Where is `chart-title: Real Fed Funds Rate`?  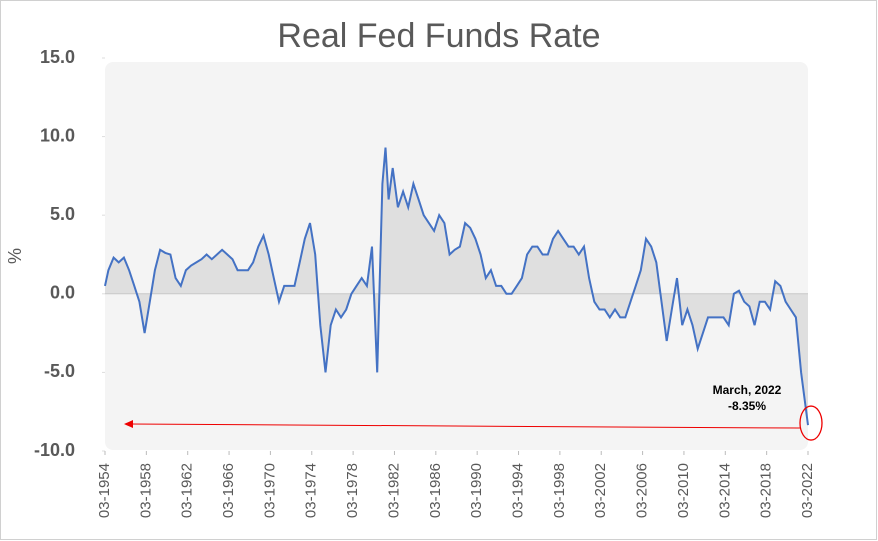 chart-title: Real Fed Funds Rate is located at coordinates (438, 36).